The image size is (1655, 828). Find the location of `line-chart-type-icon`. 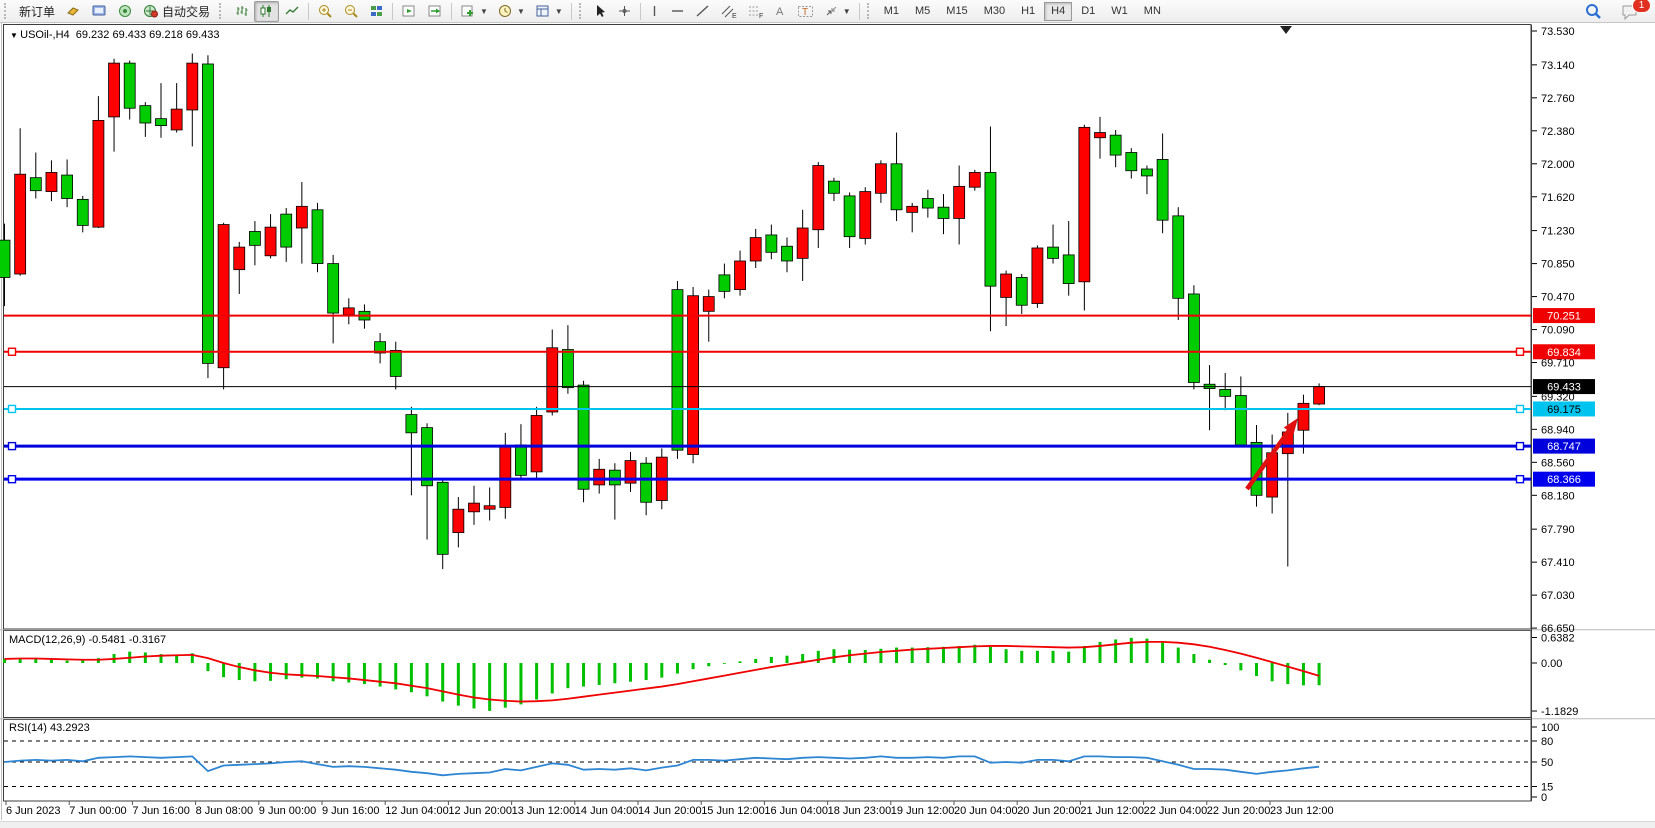

line-chart-type-icon is located at coordinates (292, 11).